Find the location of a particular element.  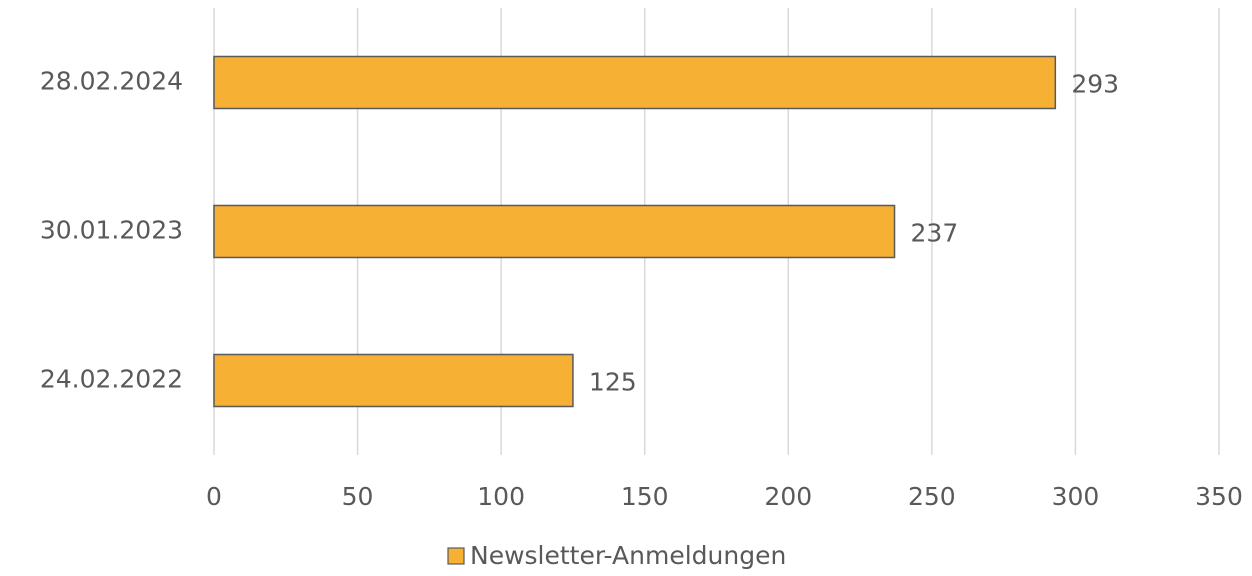

x-tick-label: 150 is located at coordinates (645, 496).